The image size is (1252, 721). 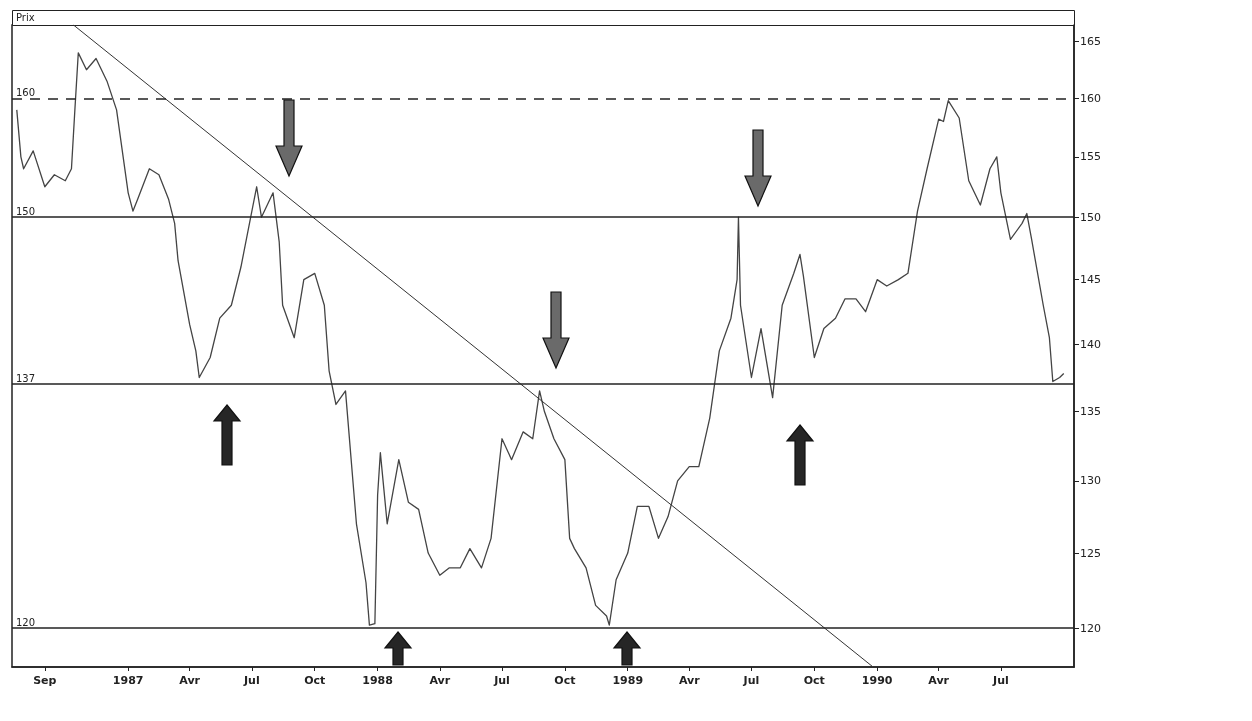 I want to click on x-tick-label: 1987, so click(x=128, y=680).